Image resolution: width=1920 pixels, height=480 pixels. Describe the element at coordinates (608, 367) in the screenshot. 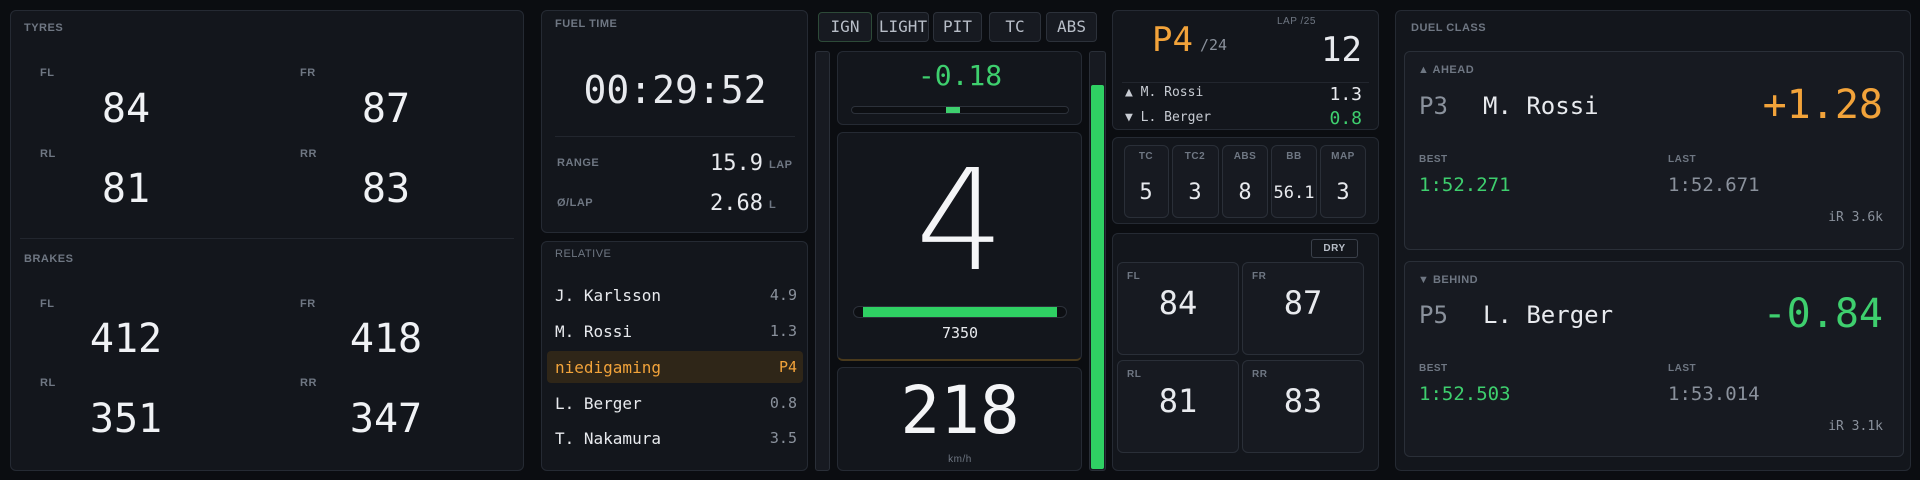

I see `relative-name: niedigaming` at that location.